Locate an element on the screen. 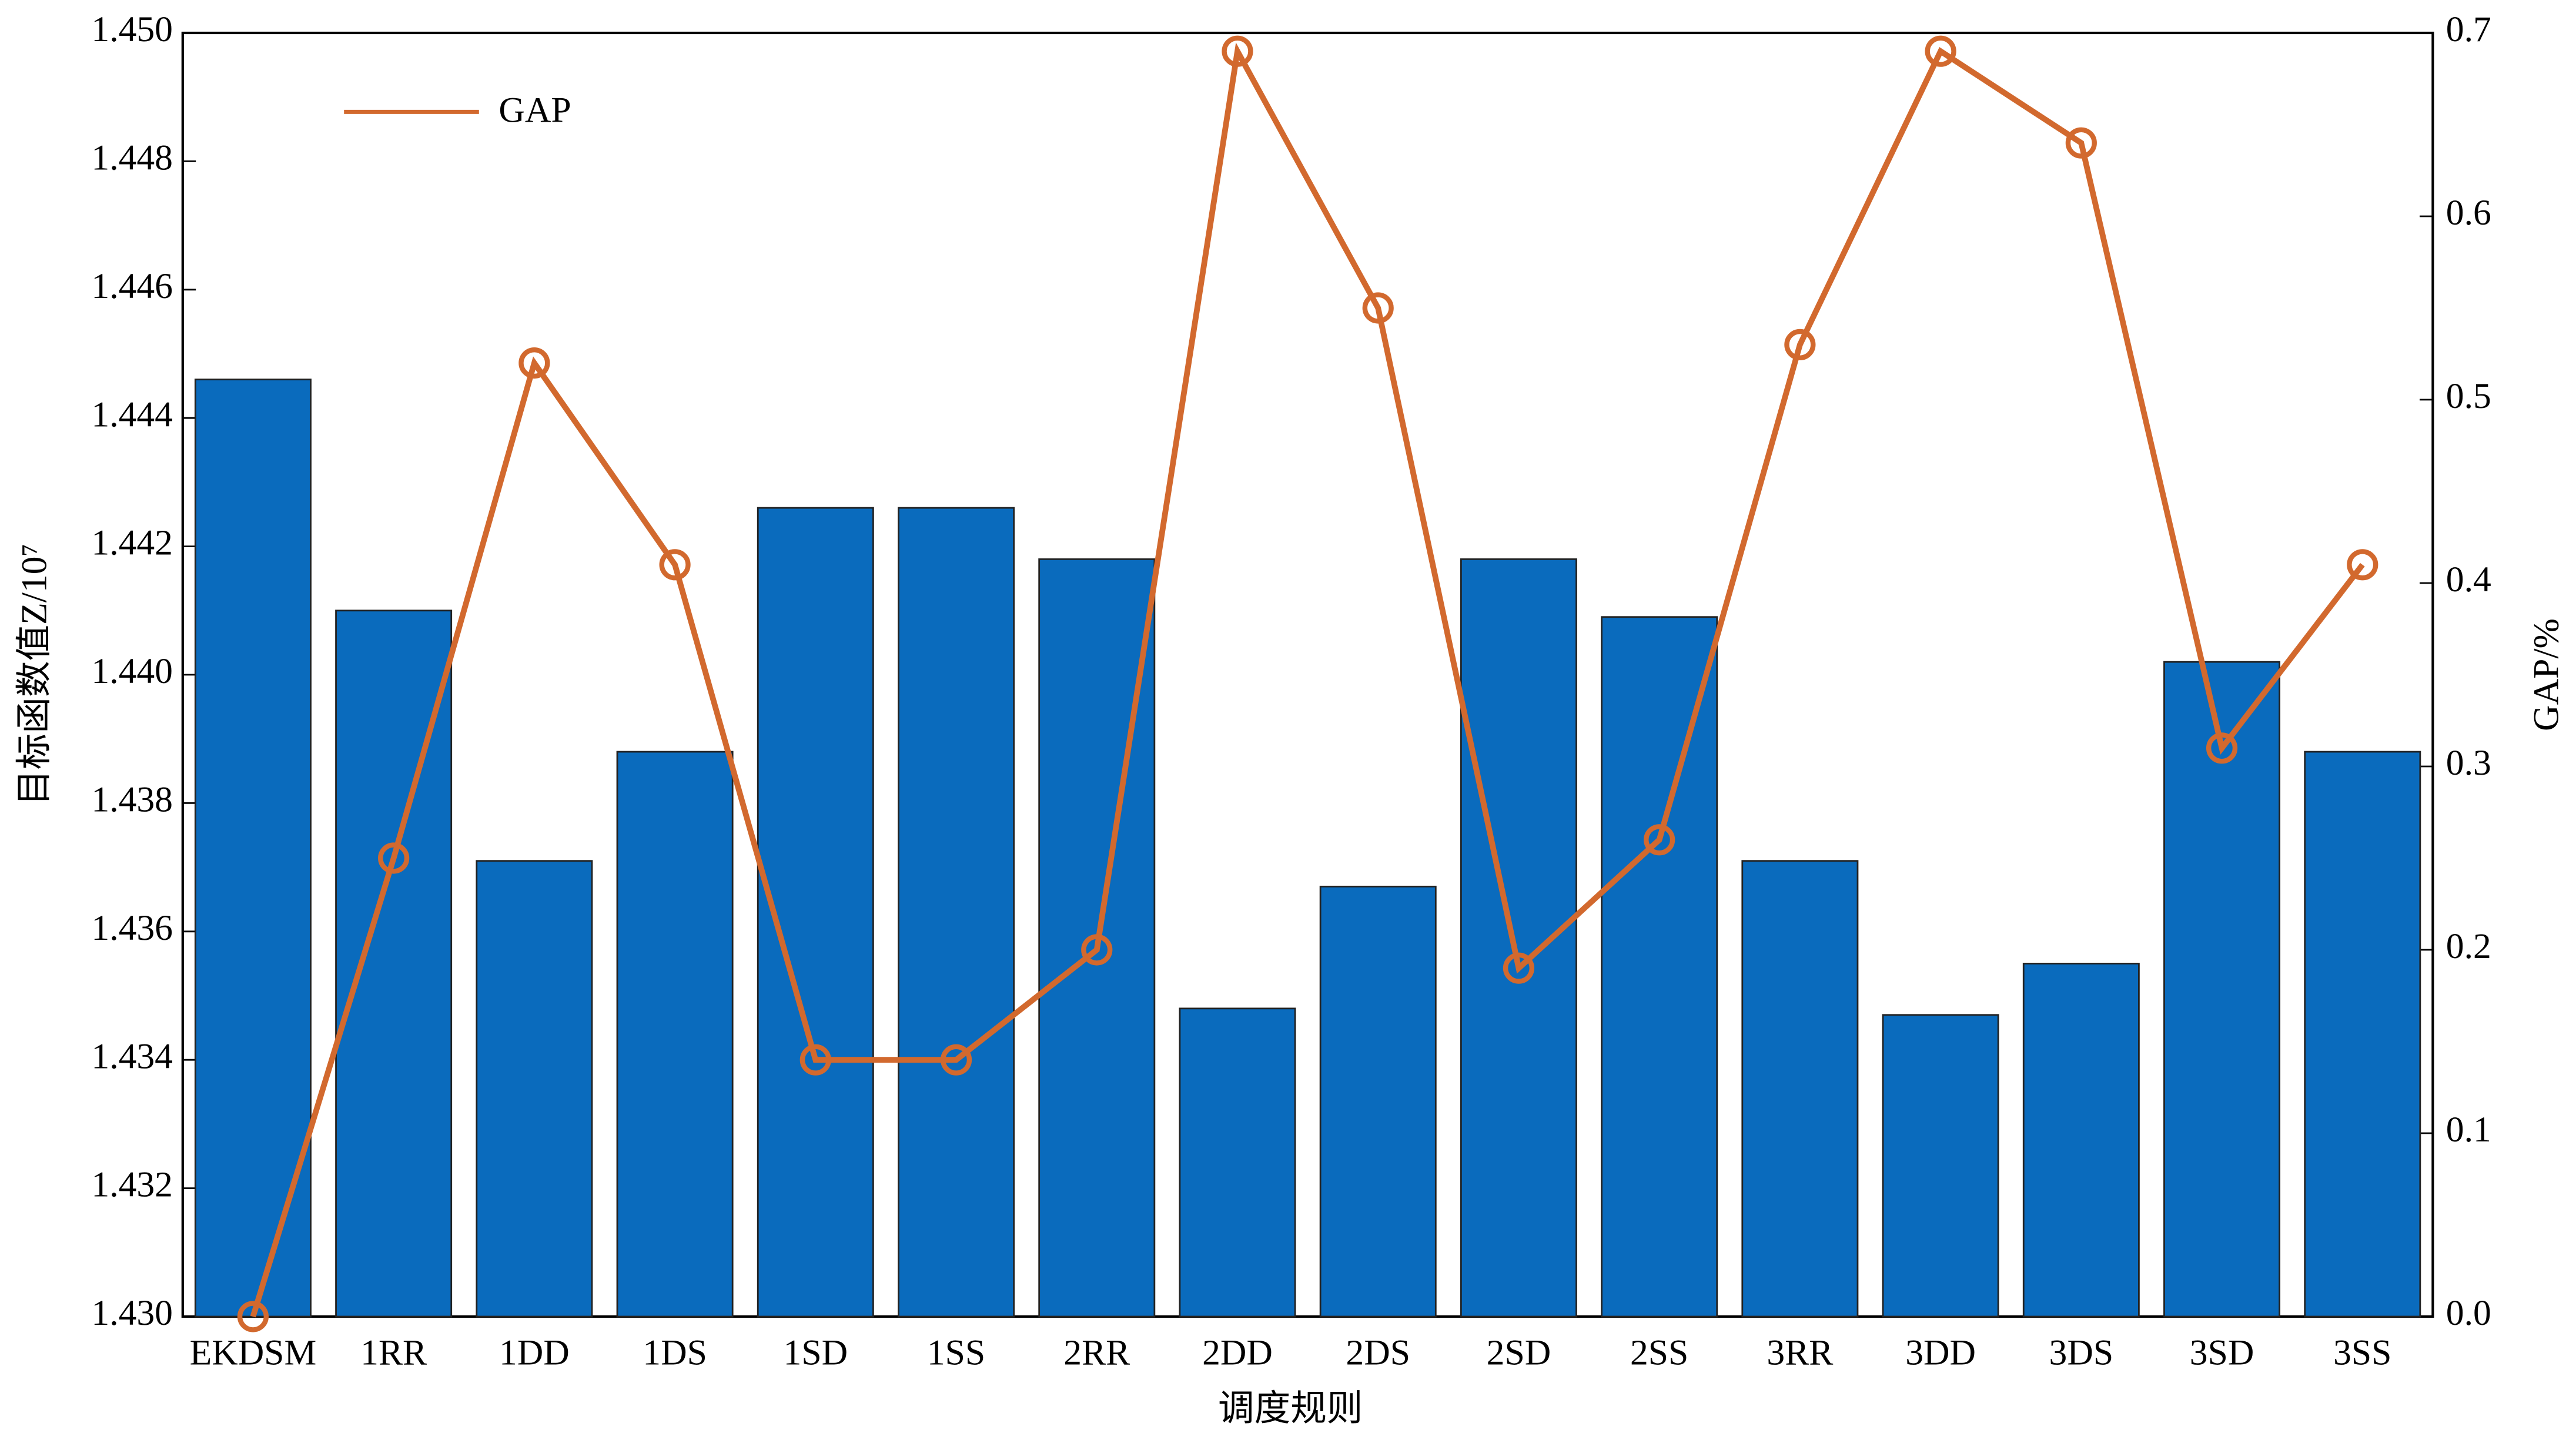 The width and height of the screenshot is (2576, 1440). y-tick-label: 1.448 is located at coordinates (132, 158).